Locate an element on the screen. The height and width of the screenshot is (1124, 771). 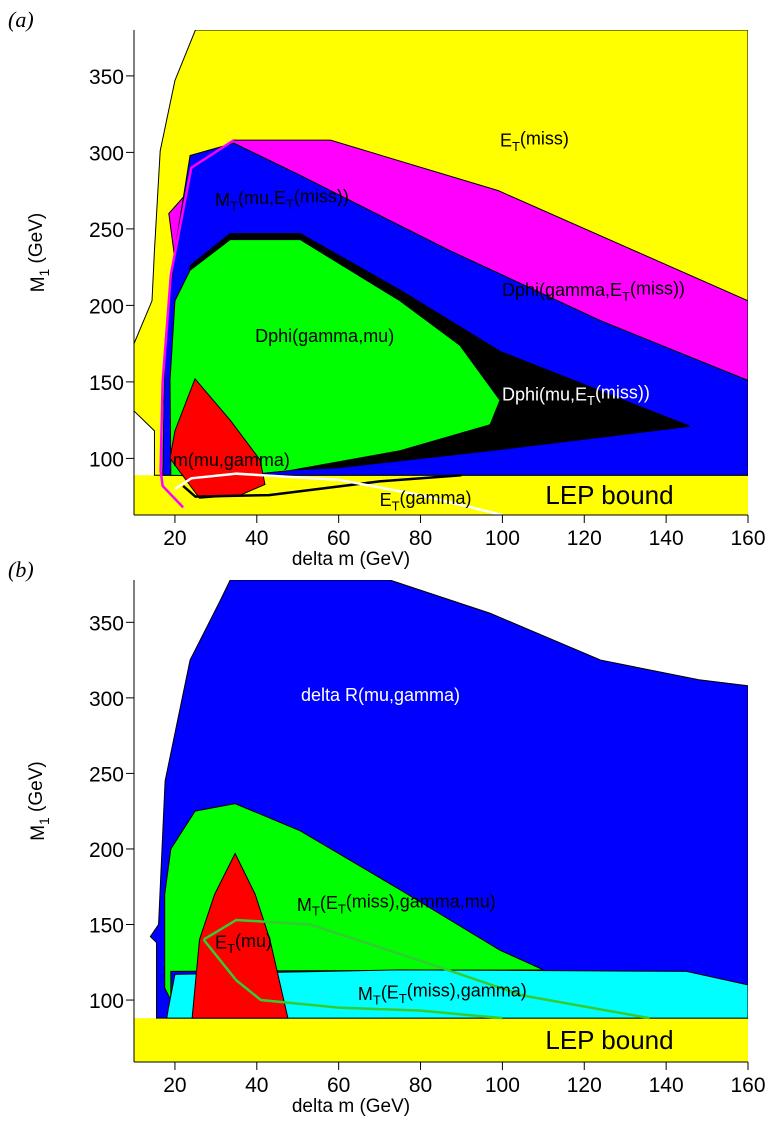
text-part: (gamma) is located at coordinates (436, 498).